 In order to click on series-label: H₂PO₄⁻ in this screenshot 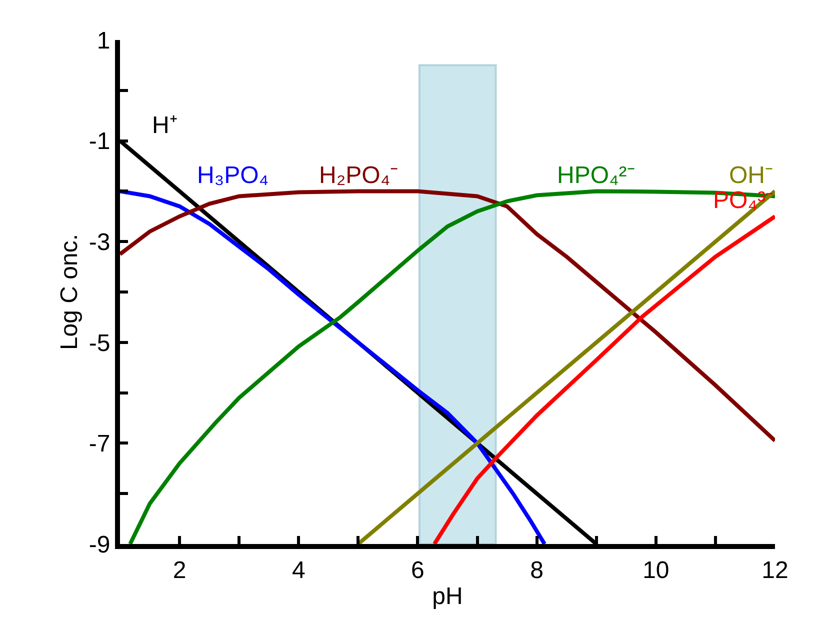, I will do `click(358, 175)`.